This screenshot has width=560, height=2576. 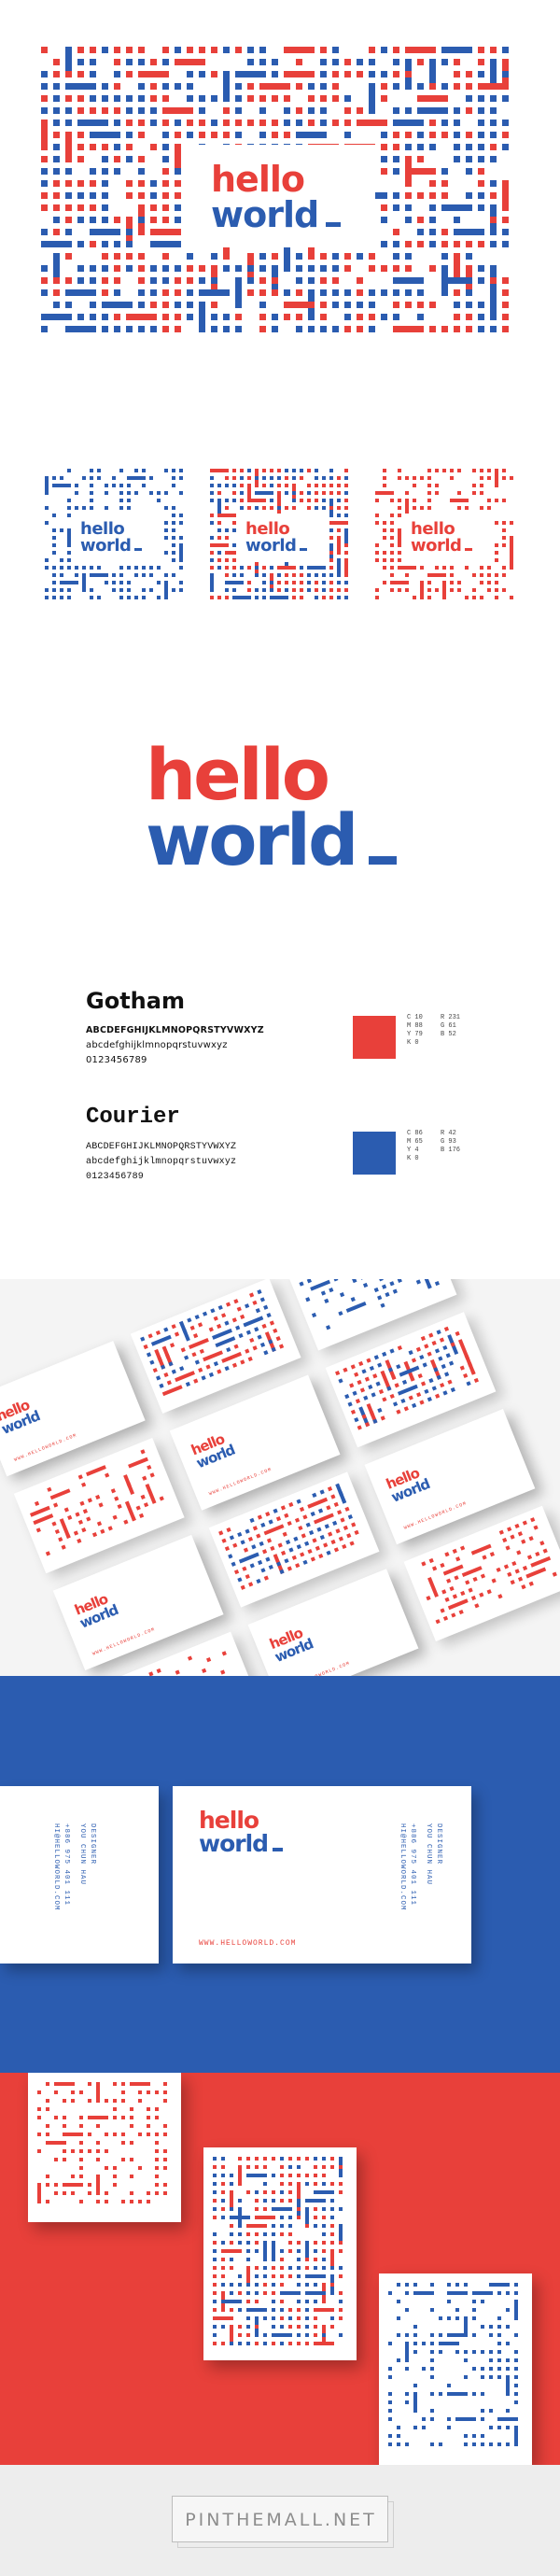 What do you see at coordinates (448, 1026) in the screenshot?
I see `swatch-red-g: G 61` at bounding box center [448, 1026].